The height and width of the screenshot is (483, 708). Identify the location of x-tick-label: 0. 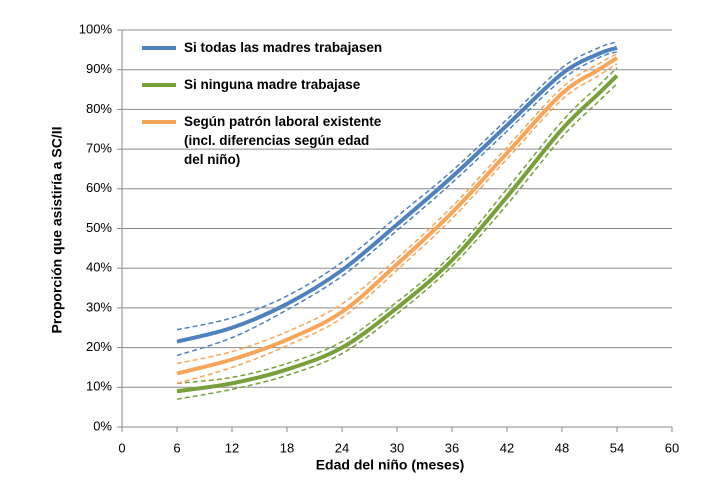
(121, 447).